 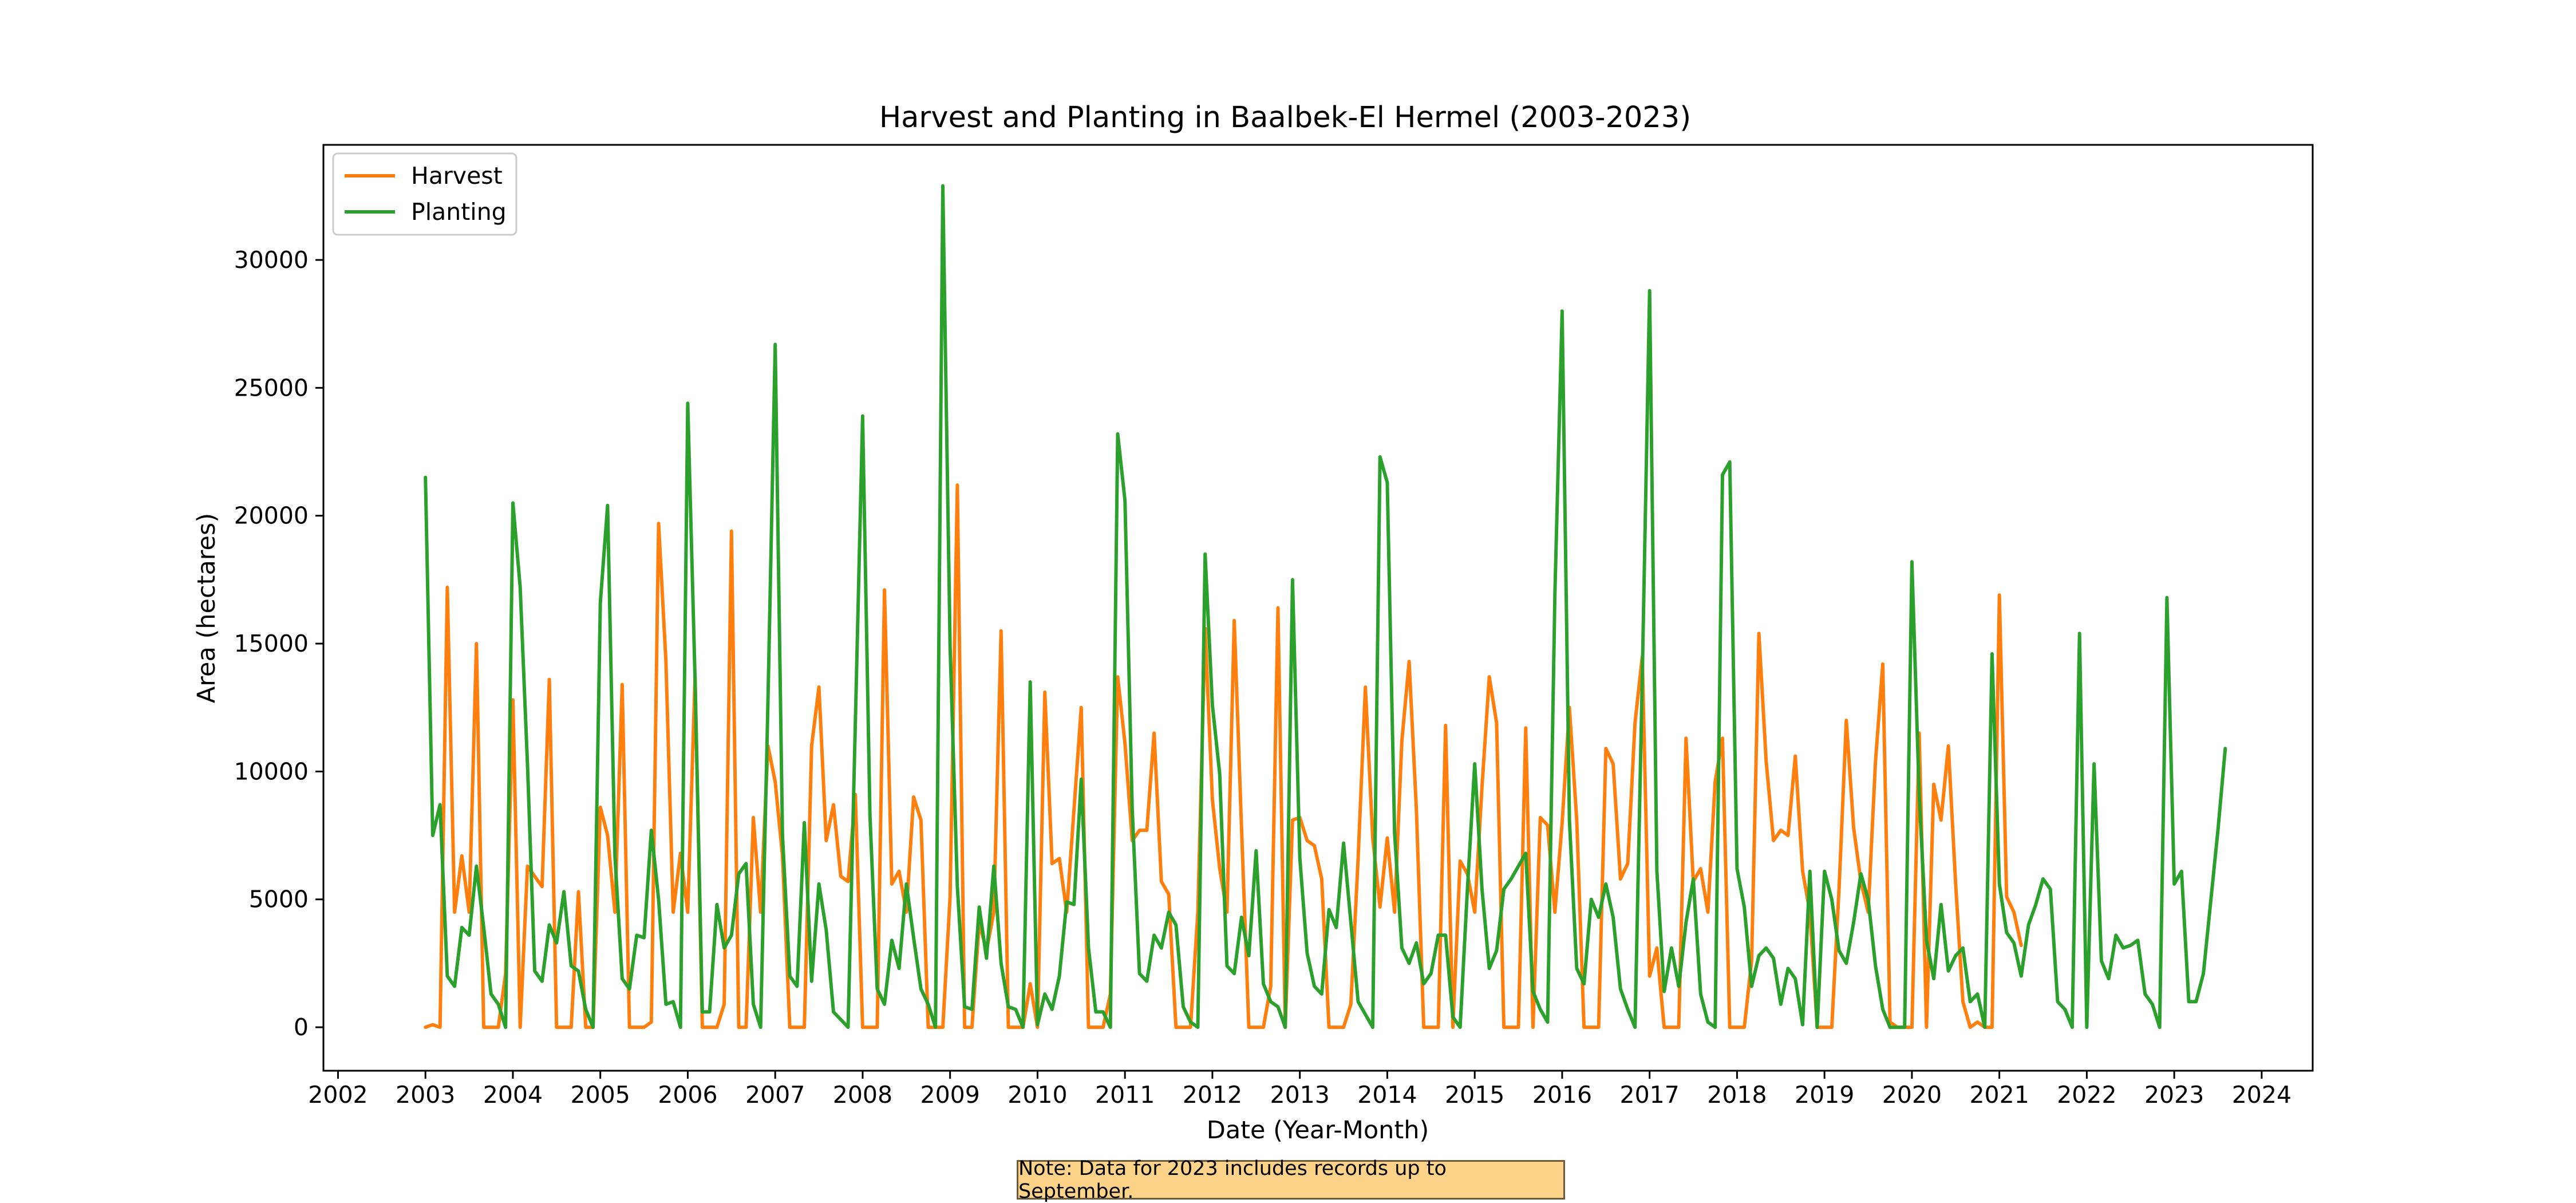 What do you see at coordinates (459, 212) in the screenshot?
I see `legend-label-planting: Planting` at bounding box center [459, 212].